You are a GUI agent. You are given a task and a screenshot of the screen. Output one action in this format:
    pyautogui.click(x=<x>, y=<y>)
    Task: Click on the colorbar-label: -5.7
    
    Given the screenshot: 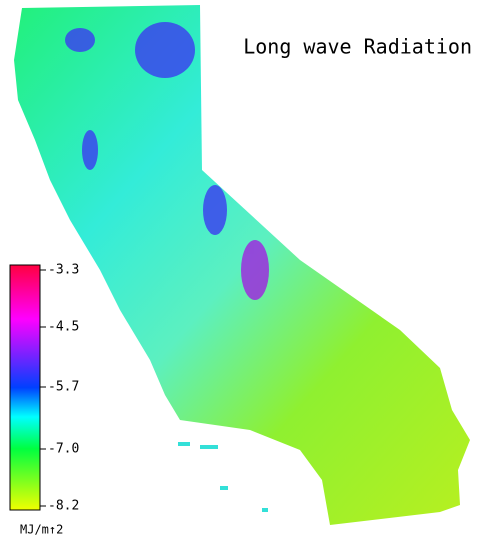 What is the action you would take?
    pyautogui.click(x=63, y=387)
    